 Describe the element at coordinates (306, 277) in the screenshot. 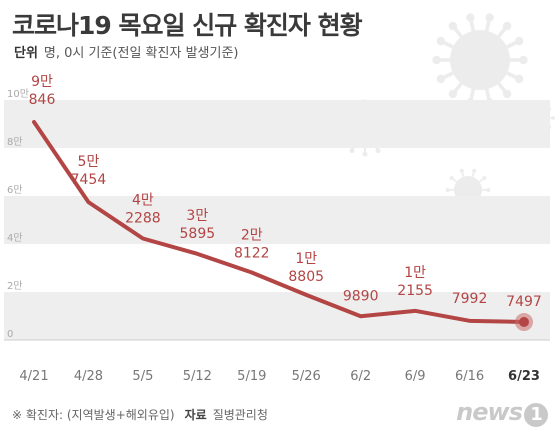

I see `data-label-value: 8805` at that location.